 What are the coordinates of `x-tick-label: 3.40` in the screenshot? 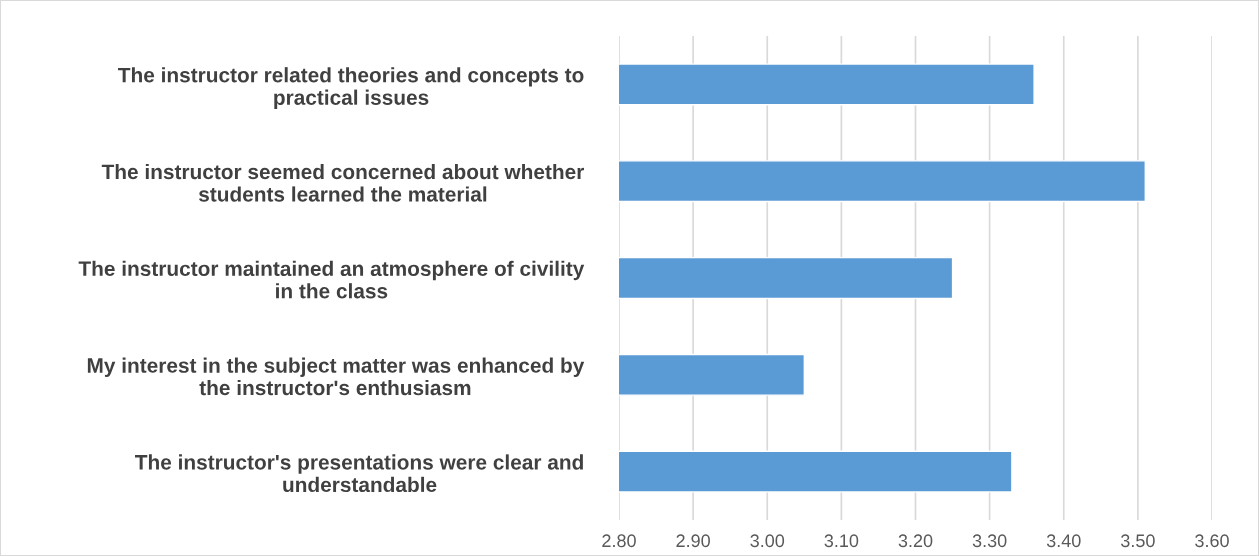 It's located at (1063, 541).